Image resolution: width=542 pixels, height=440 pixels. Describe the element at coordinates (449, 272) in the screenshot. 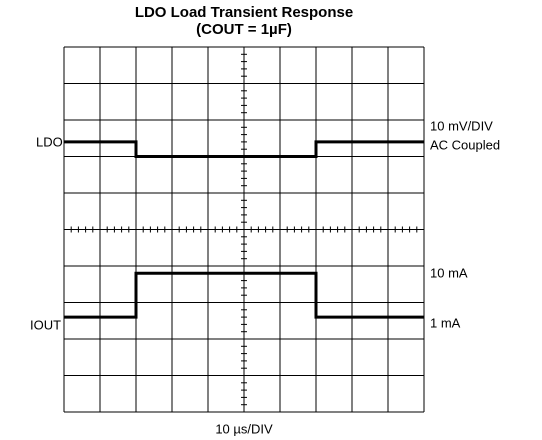

I see `annotation: 10 mA` at that location.